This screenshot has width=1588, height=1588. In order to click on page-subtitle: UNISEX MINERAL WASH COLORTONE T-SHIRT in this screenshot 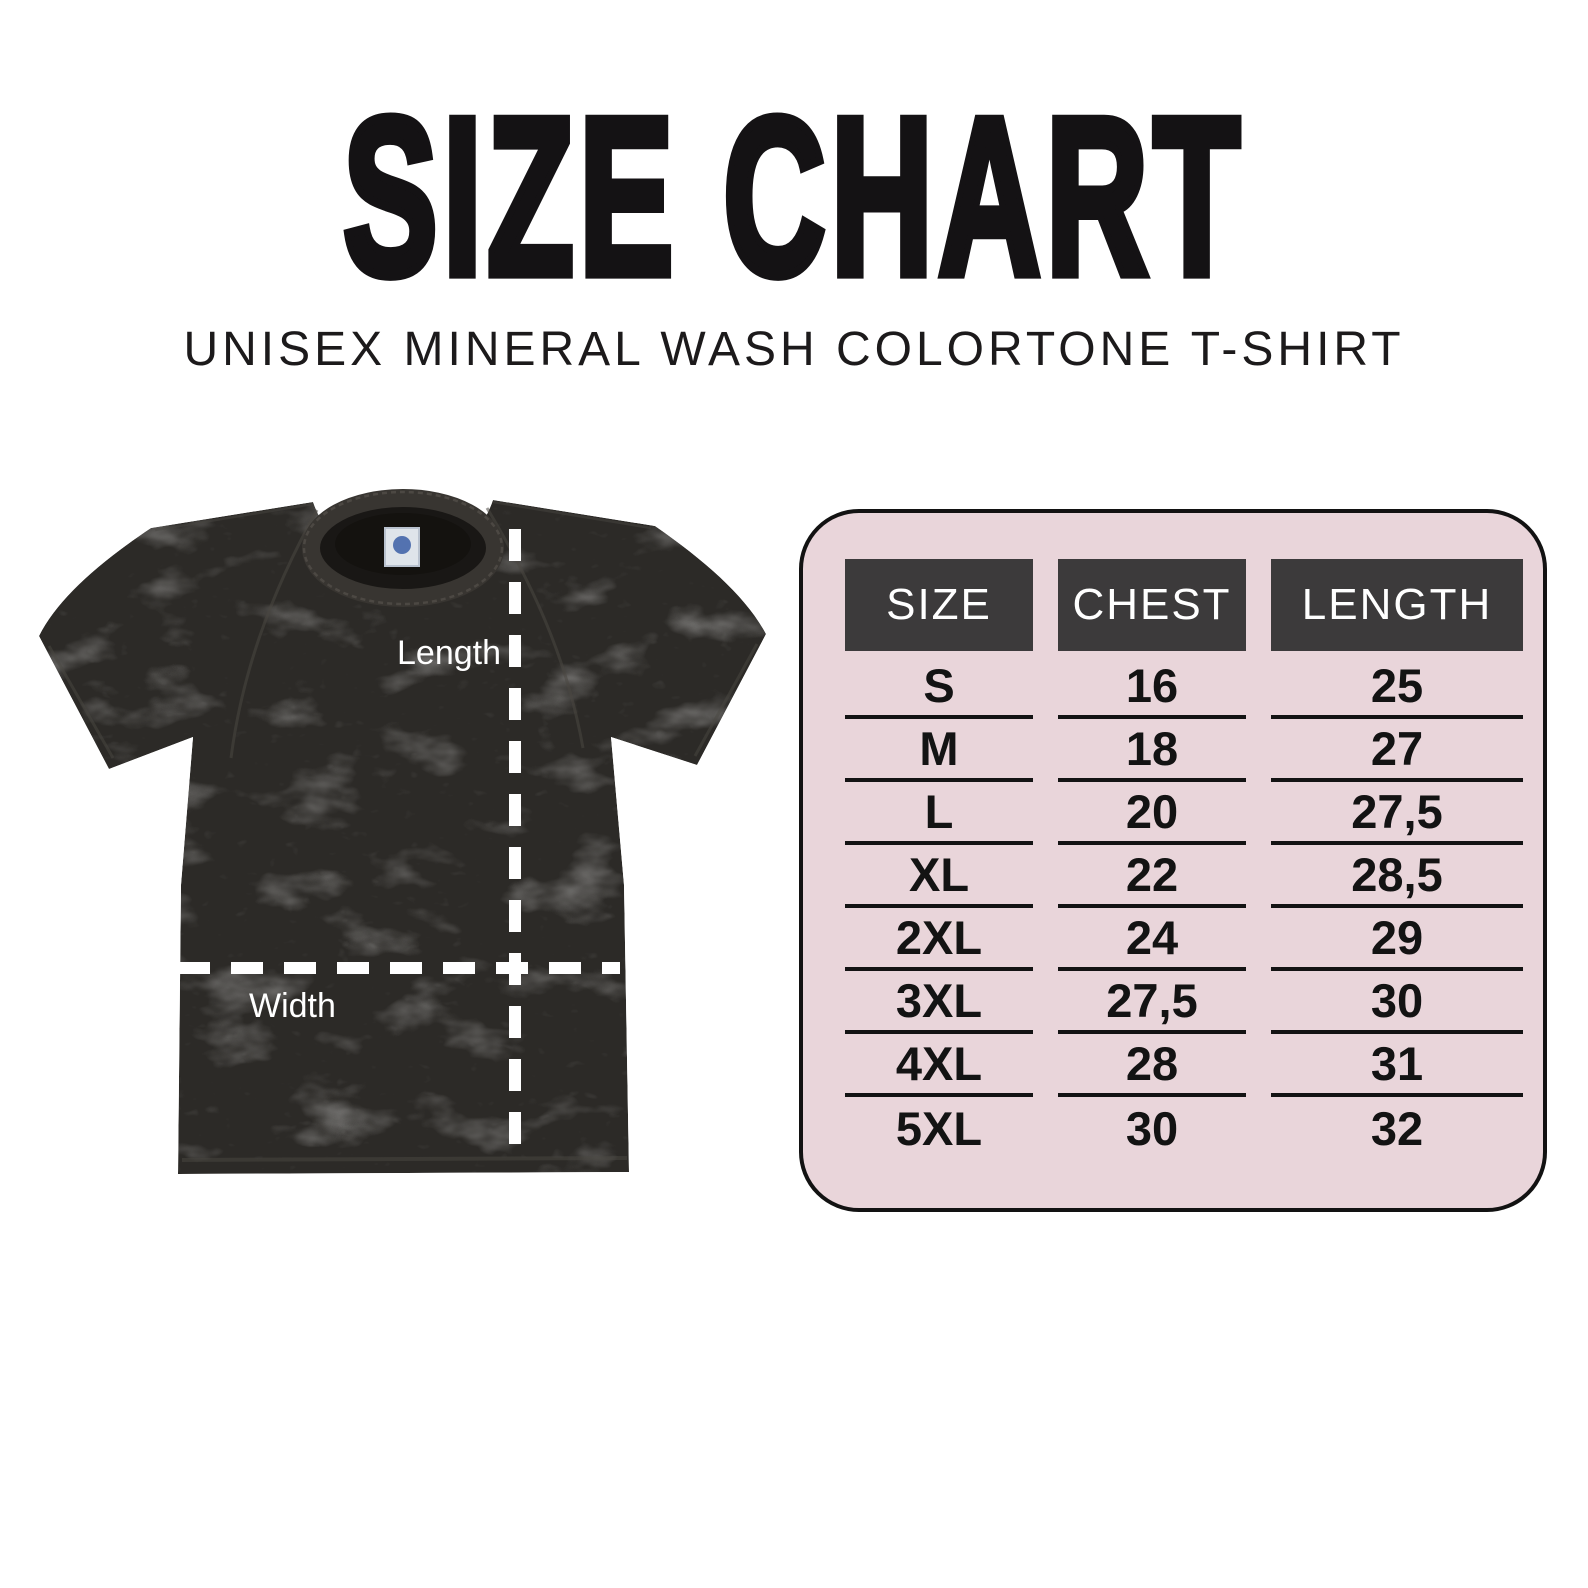, I will do `click(794, 349)`.